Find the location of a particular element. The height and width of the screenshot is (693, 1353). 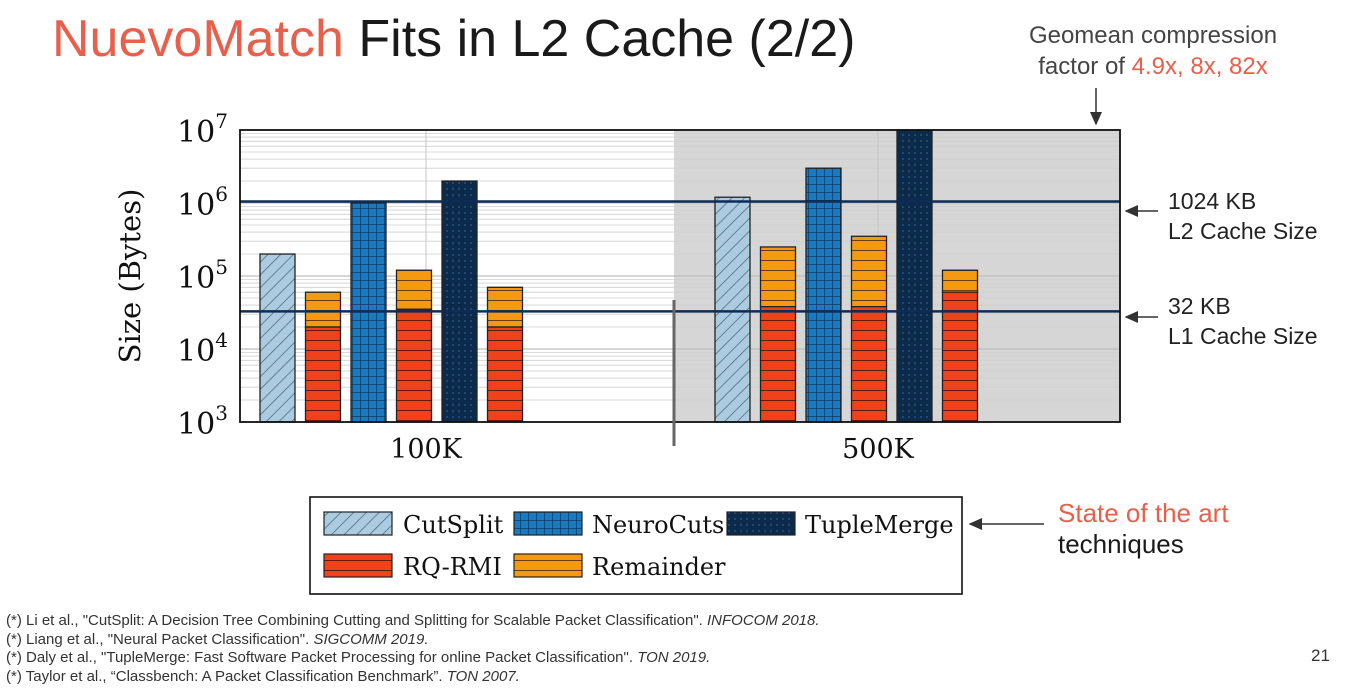

x-category-label: 100K is located at coordinates (426, 449).